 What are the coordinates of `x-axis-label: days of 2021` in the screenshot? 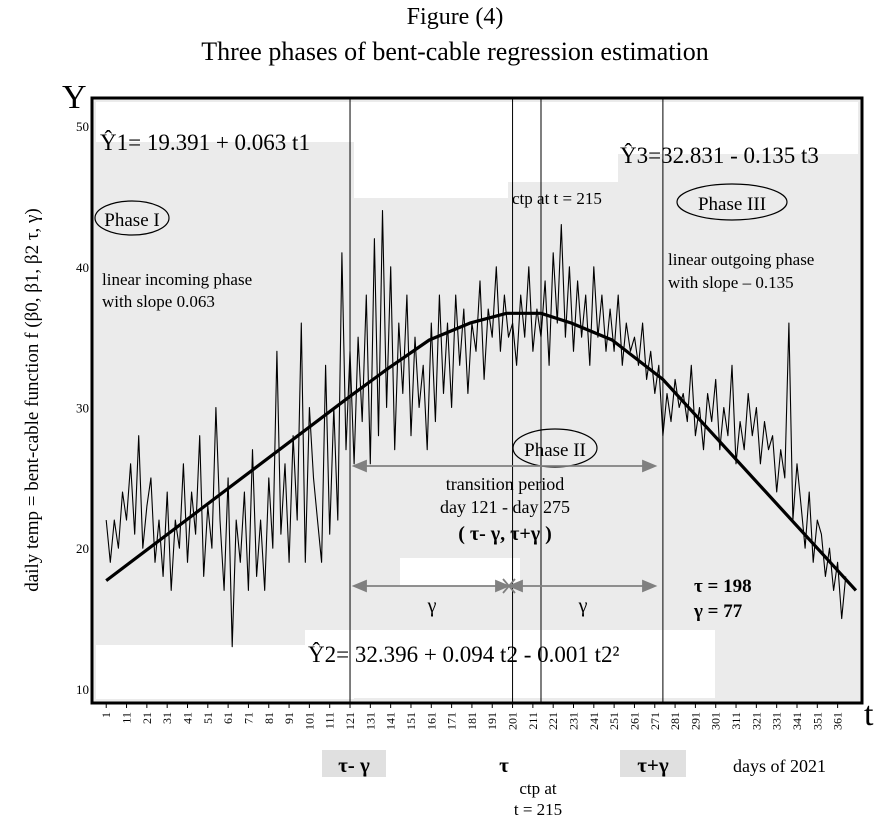 It's located at (779, 766).